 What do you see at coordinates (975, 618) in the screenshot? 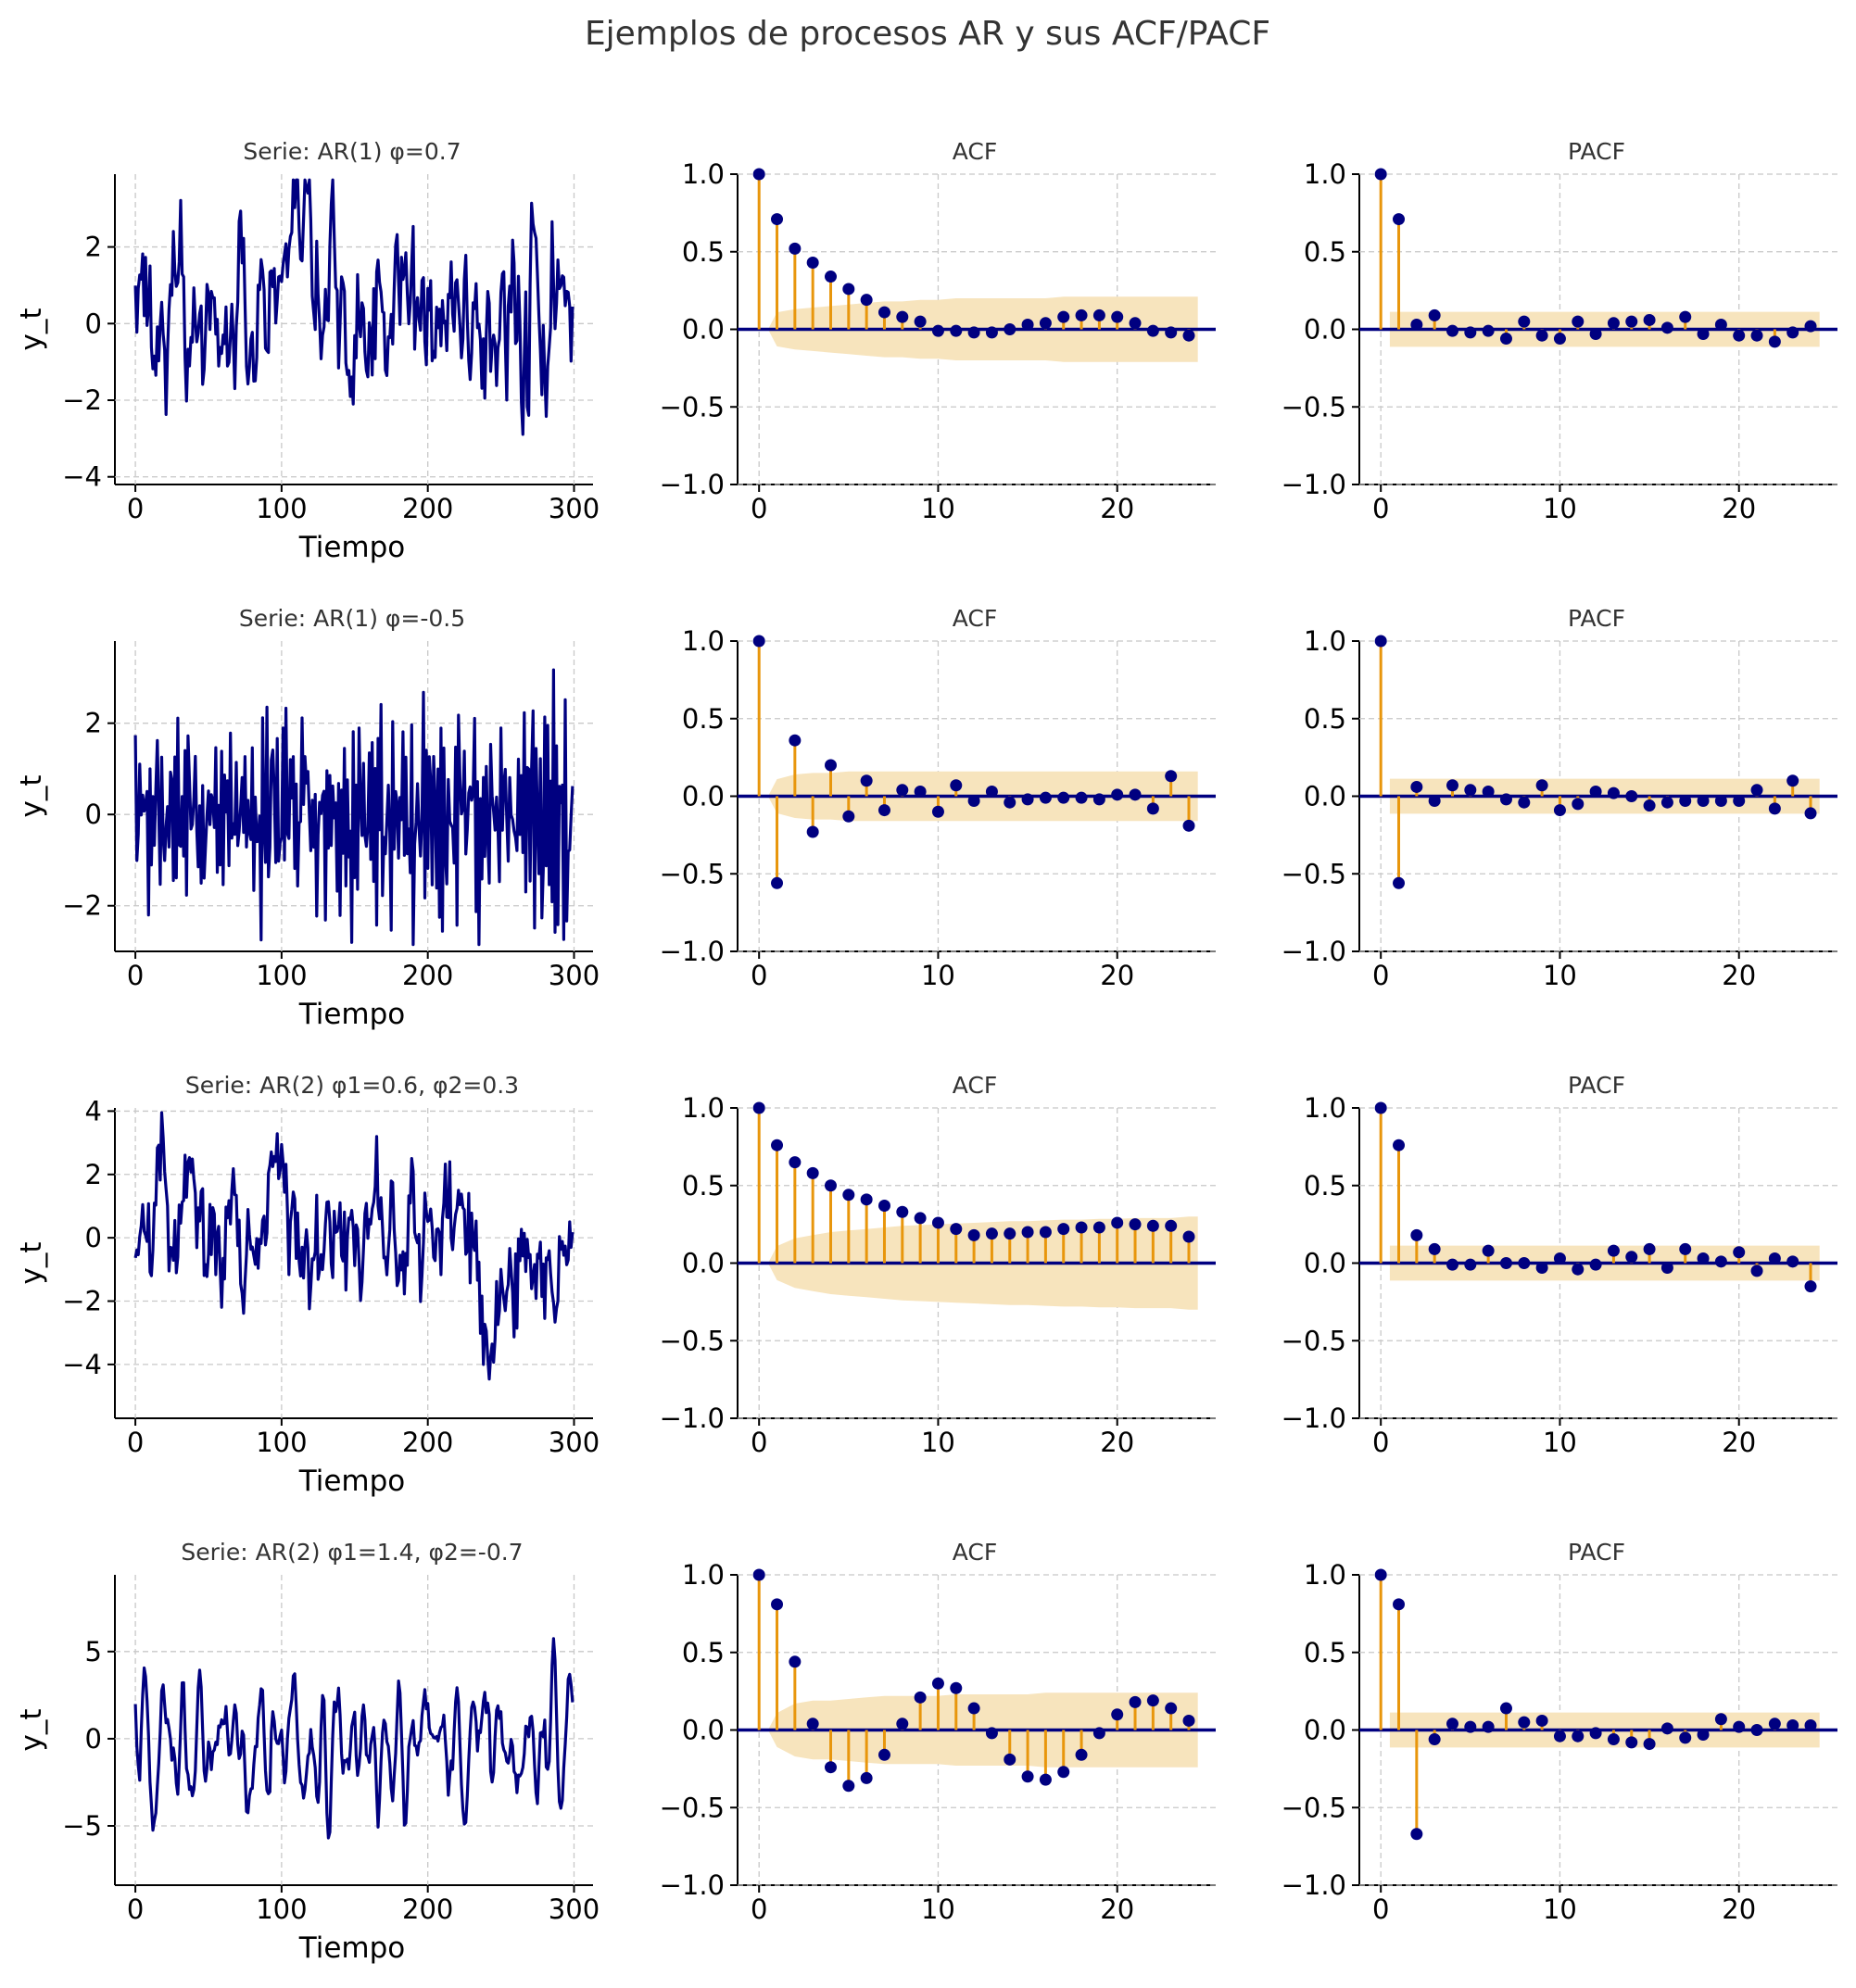
I see `acf-title: ACF` at bounding box center [975, 618].